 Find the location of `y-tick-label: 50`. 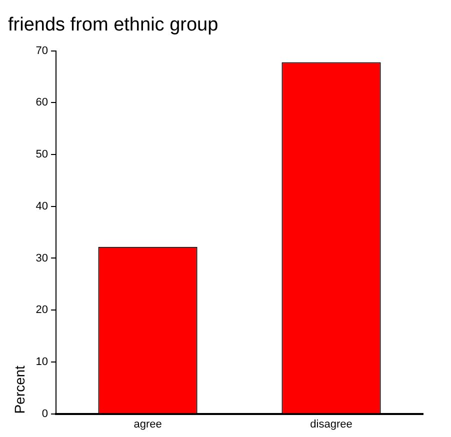

y-tick-label: 50 is located at coordinates (42, 154).